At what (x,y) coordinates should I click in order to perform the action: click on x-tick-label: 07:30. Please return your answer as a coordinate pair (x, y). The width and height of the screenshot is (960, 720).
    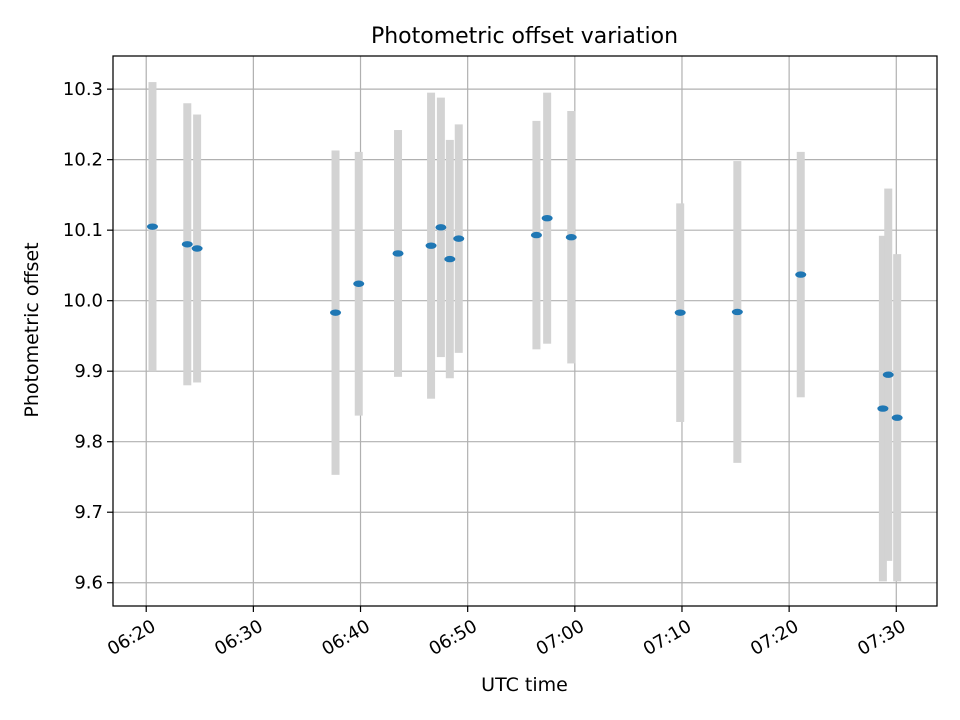
    Looking at the image, I should click on (881, 638).